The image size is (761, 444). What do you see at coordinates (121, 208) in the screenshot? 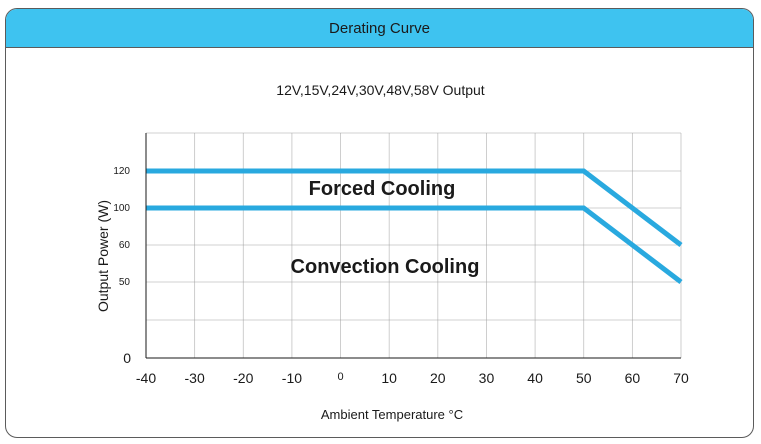
I see `y-tick-label: 100` at bounding box center [121, 208].